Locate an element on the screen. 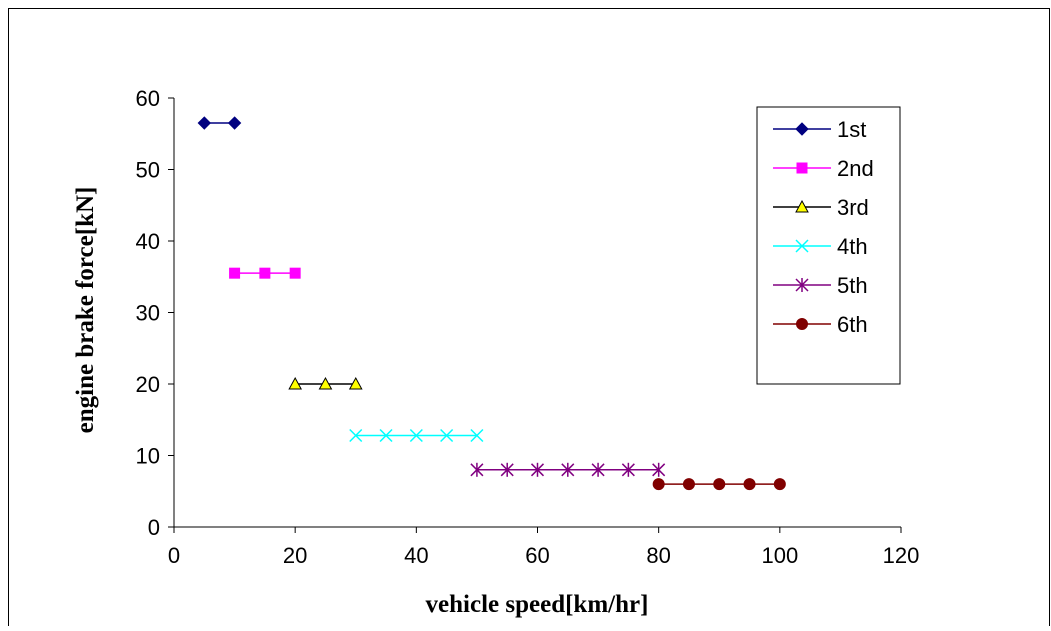  y-tick-label: 30 is located at coordinates (148, 313).